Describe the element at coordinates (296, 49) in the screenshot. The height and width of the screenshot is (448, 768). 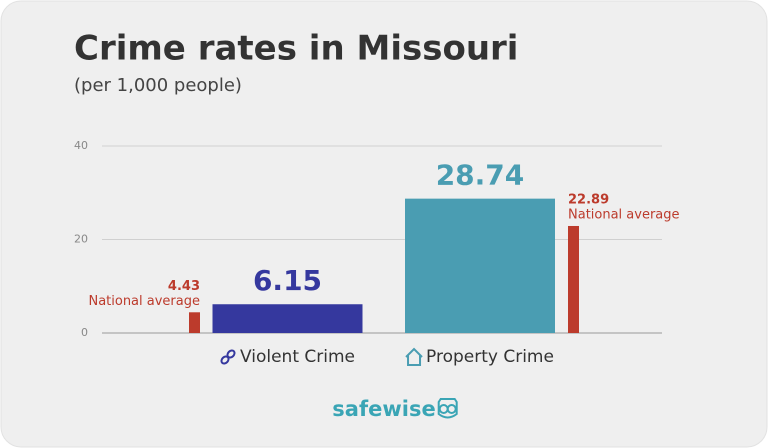
I see `chart-title: Crime rates in Missouri` at that location.